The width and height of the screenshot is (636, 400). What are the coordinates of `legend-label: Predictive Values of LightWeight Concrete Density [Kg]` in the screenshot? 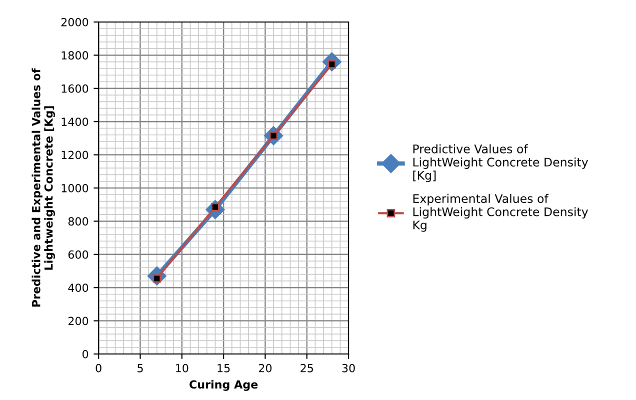 It's located at (500, 163).